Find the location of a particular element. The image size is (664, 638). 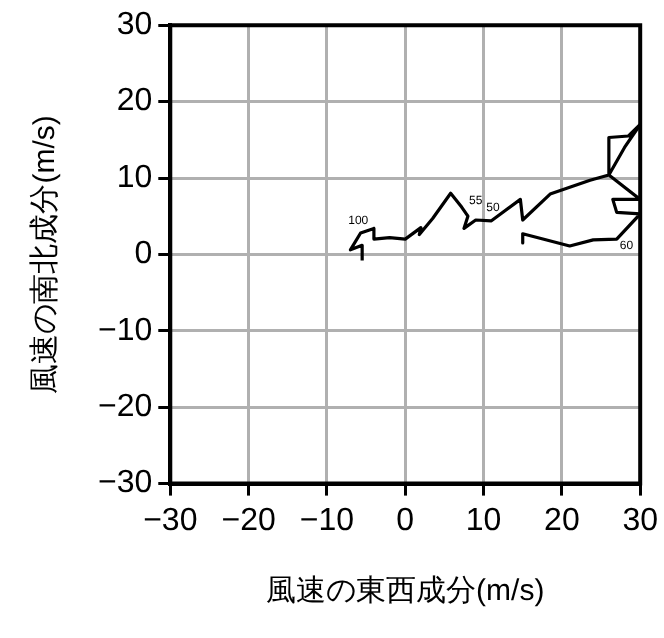

x-axis-title: 風速の東西成分(m/s) is located at coordinates (405, 591).